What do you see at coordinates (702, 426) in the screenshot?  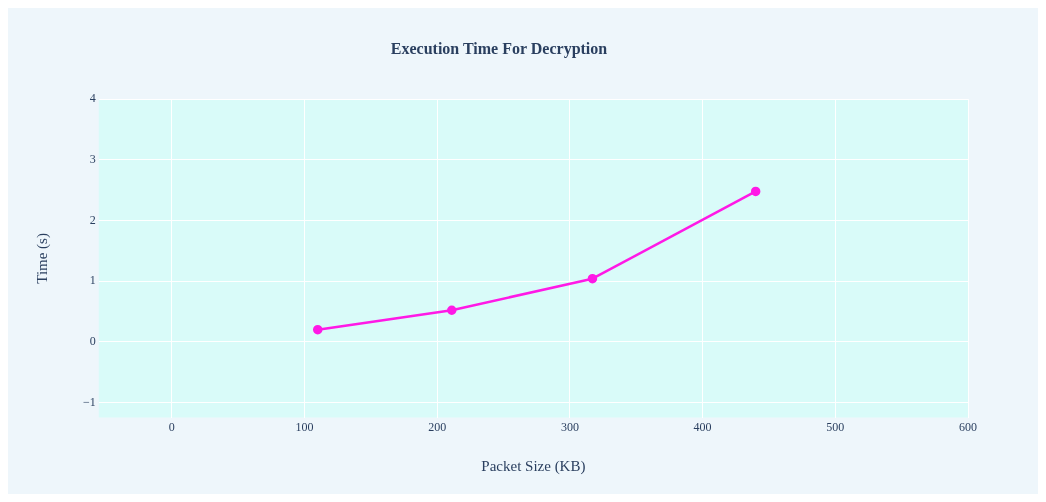 I see `x-tick-label: 400` at bounding box center [702, 426].